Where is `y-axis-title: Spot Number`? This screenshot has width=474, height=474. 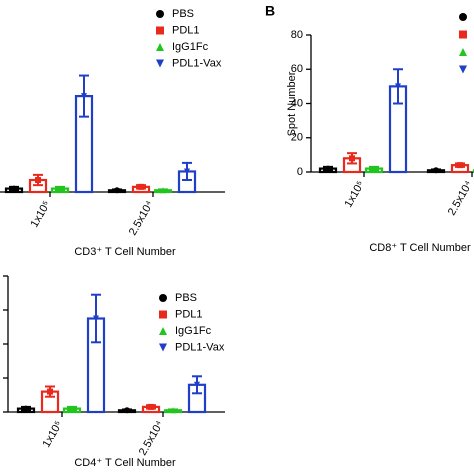
y-axis-title: Spot Number is located at coordinates (292, 103).